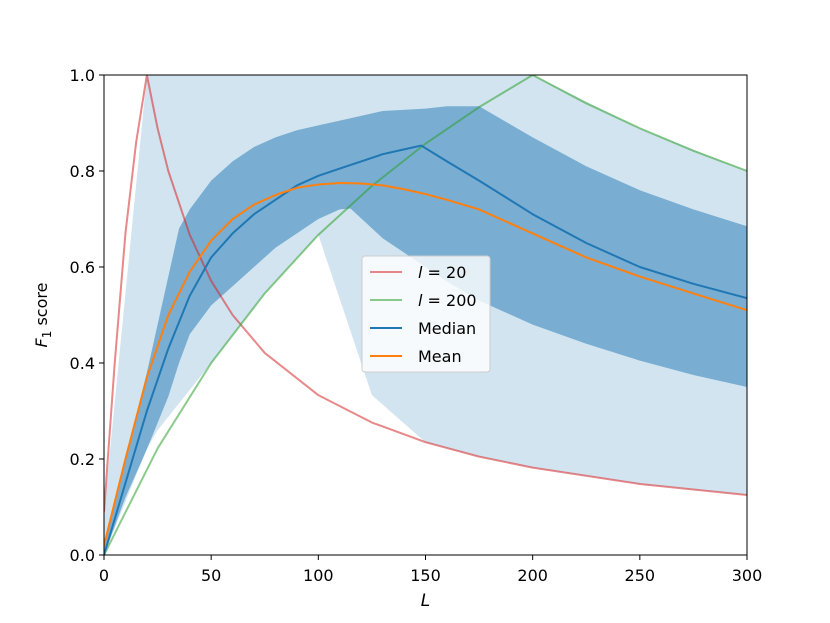  What do you see at coordinates (87, 315) in the screenshot?
I see `y-axis: 0.0 0.2 0.4 0.6 0.8 1.0` at bounding box center [87, 315].